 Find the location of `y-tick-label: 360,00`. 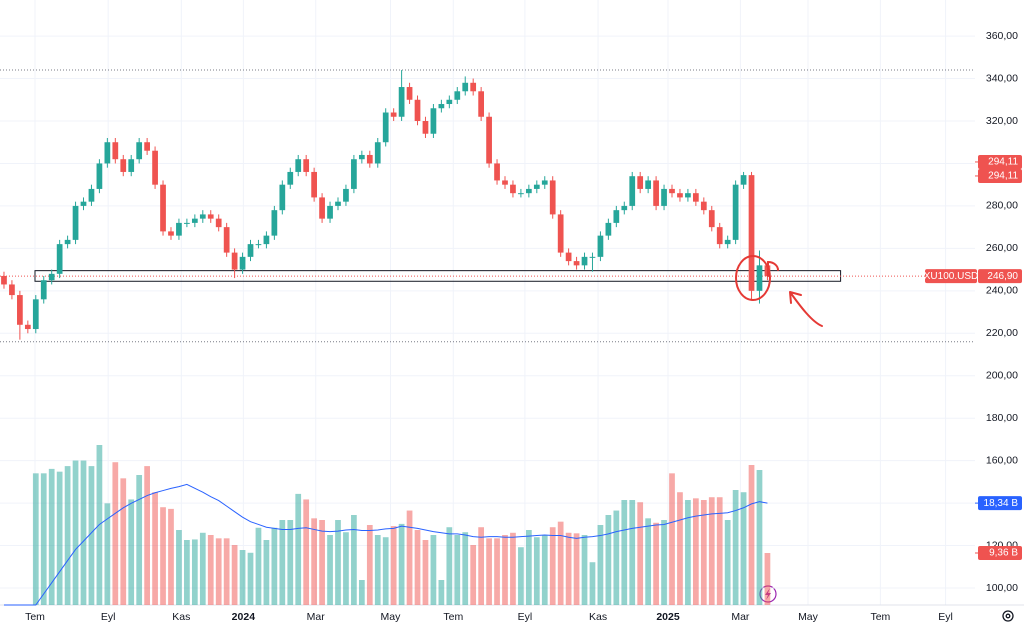

y-tick-label: 360,00 is located at coordinates (1002, 36).